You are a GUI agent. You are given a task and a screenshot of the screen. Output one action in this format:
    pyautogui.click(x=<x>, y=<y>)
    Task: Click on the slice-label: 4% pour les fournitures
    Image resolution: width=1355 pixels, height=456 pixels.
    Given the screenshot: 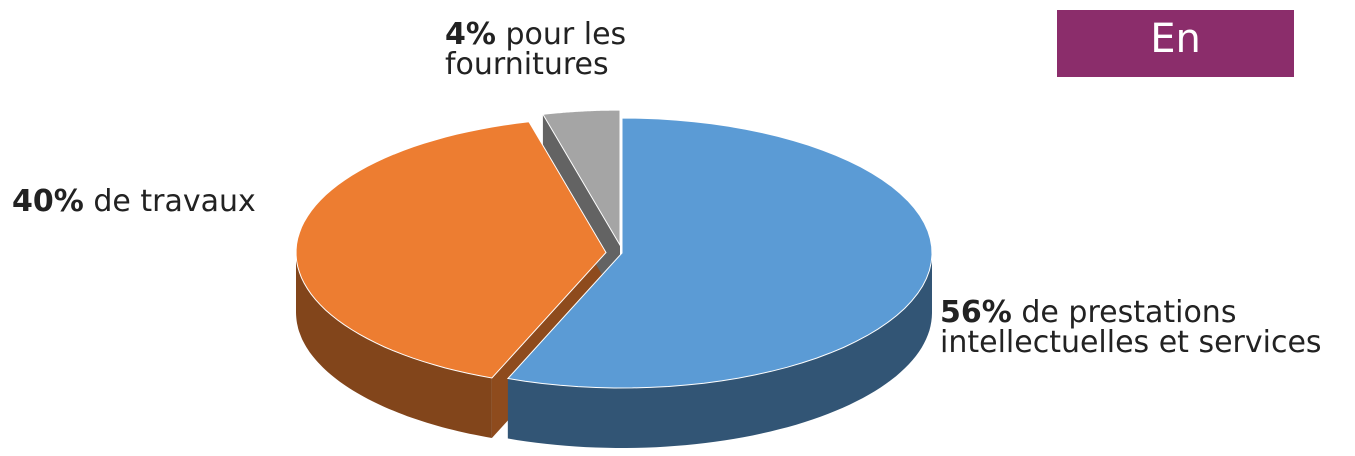 What is the action you would take?
    pyautogui.click(x=547, y=50)
    